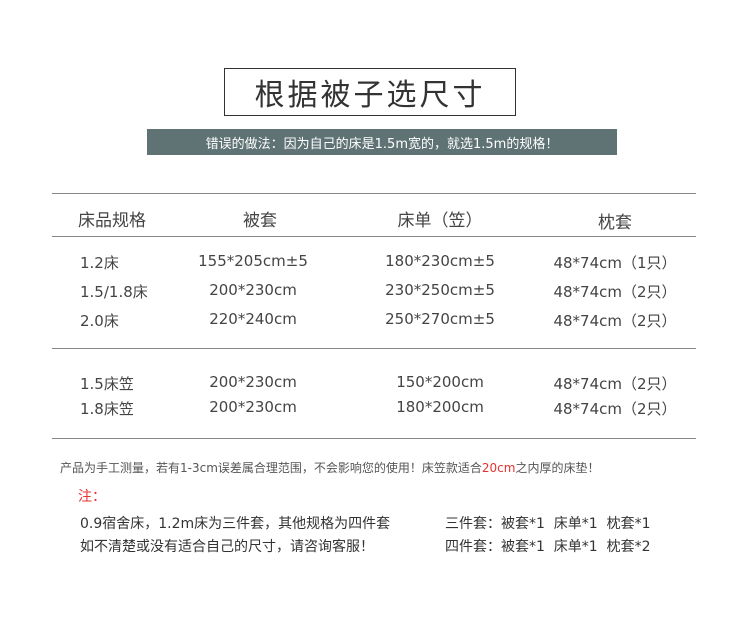 The height and width of the screenshot is (638, 750). Describe the element at coordinates (253, 319) in the screenshot. I see `cell-duvet-cover: 220*240cm` at that location.